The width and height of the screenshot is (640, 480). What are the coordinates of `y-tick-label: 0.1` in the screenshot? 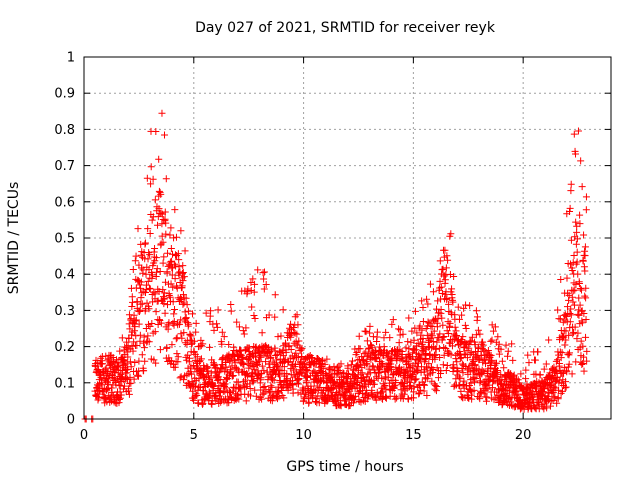 It's located at (64, 383).